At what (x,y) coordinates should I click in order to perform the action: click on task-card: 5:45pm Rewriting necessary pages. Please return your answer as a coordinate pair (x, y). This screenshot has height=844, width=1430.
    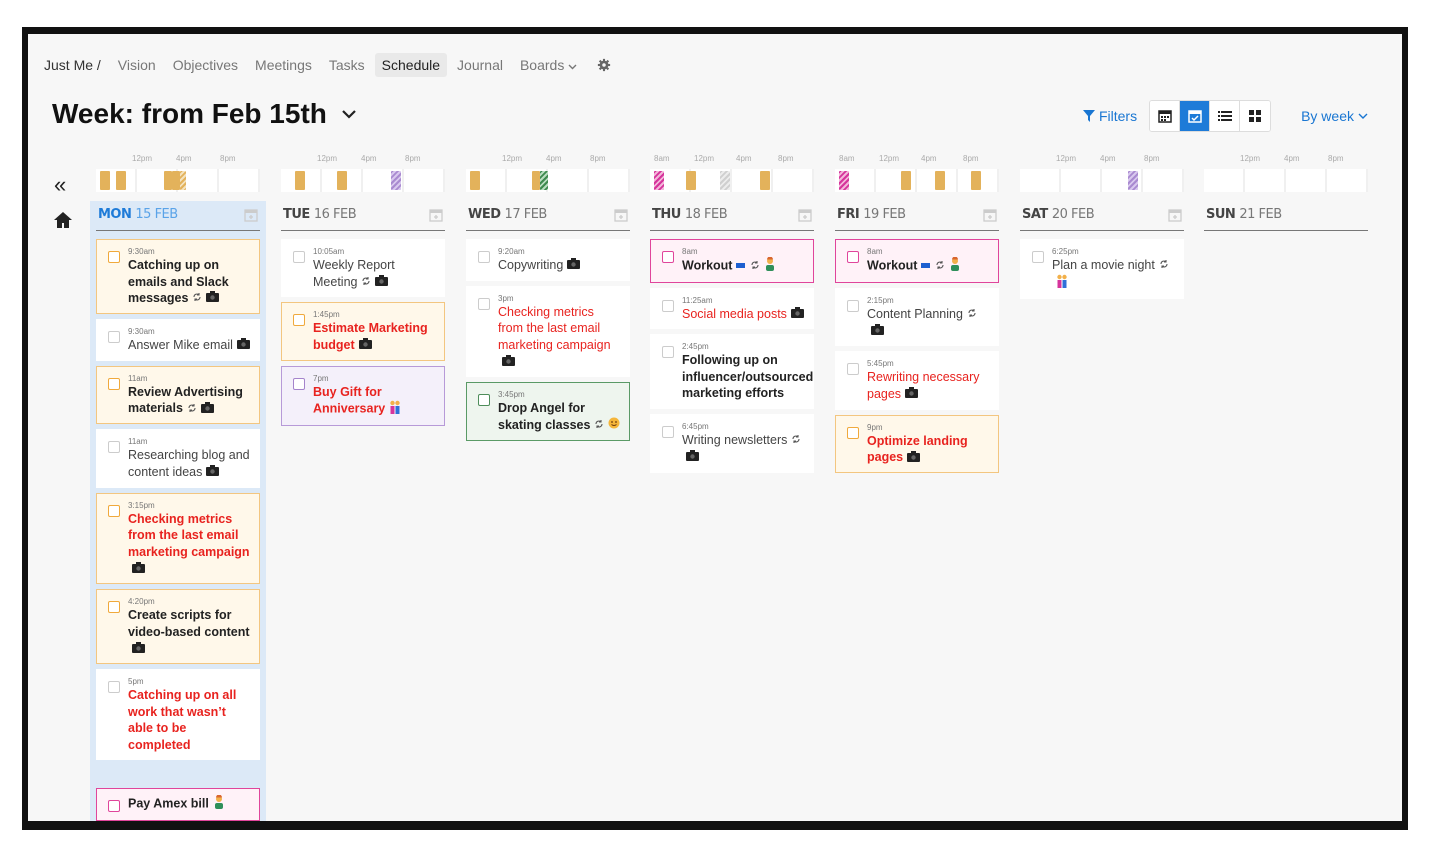
    Looking at the image, I should click on (917, 380).